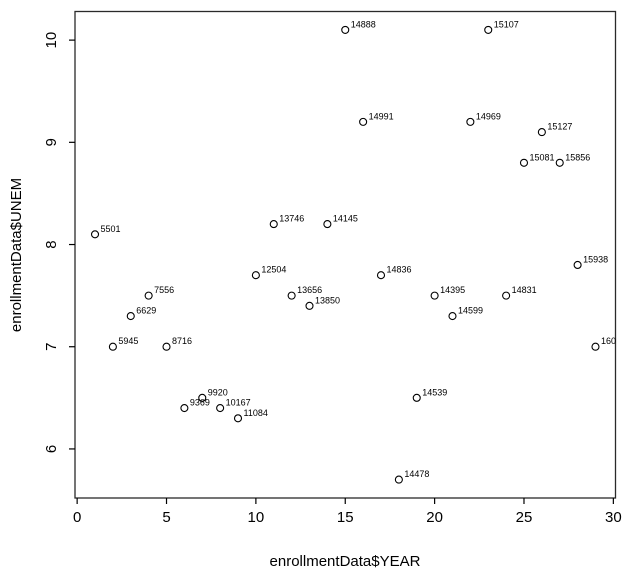 The height and width of the screenshot is (580, 625). Describe the element at coordinates (182, 341) in the screenshot. I see `point-label: 8716` at that location.